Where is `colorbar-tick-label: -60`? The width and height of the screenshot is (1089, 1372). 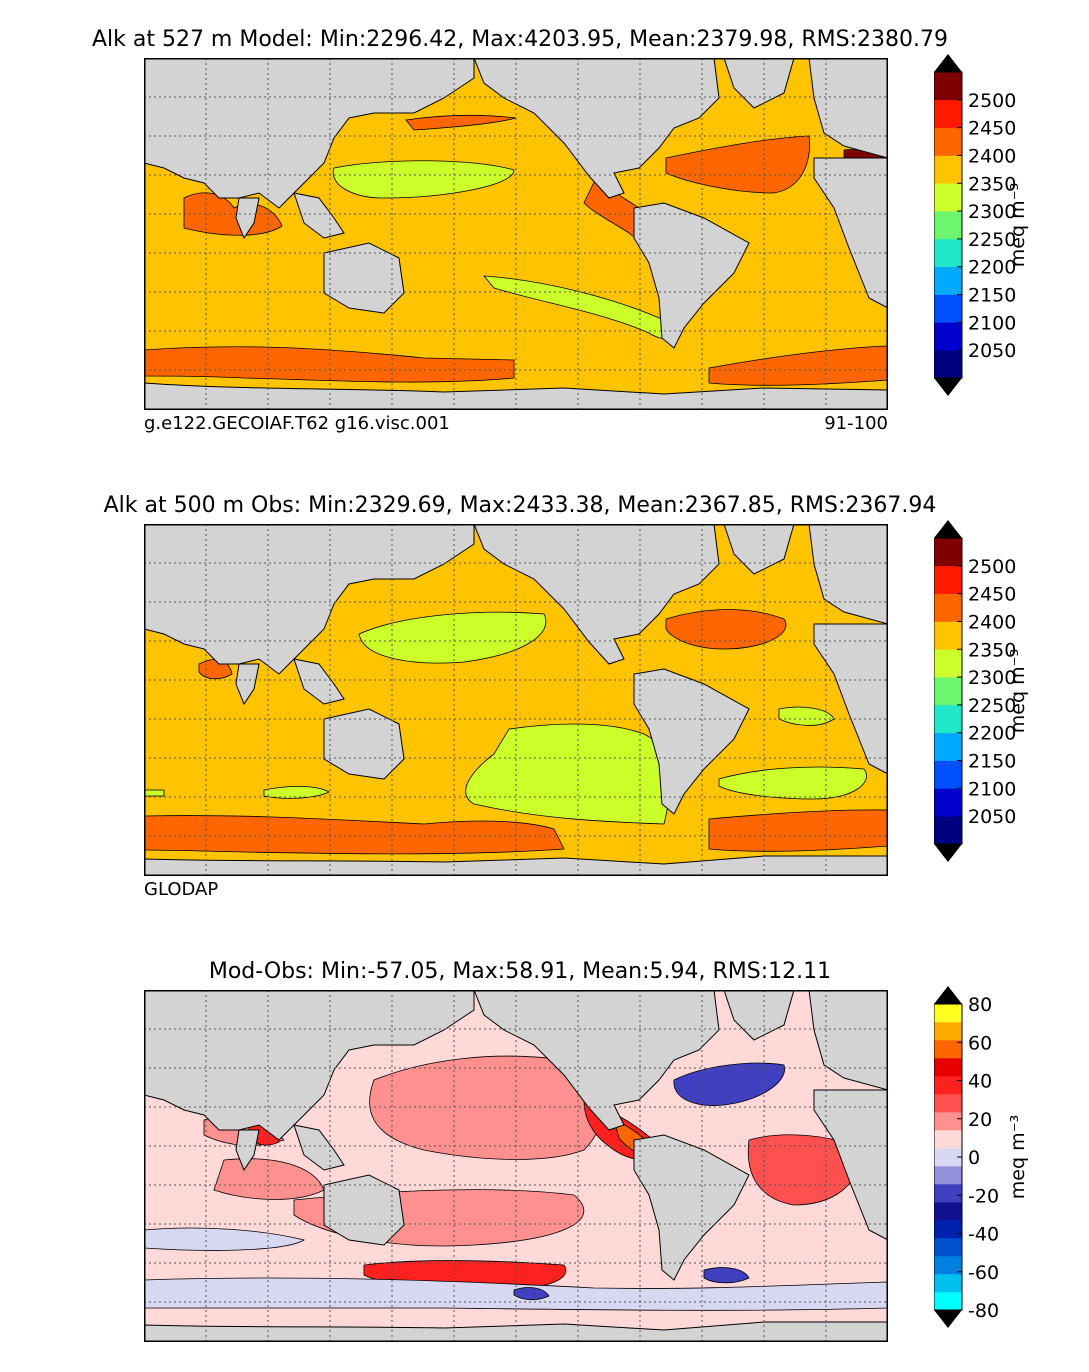 colorbar-tick-label: -60 is located at coordinates (983, 1273).